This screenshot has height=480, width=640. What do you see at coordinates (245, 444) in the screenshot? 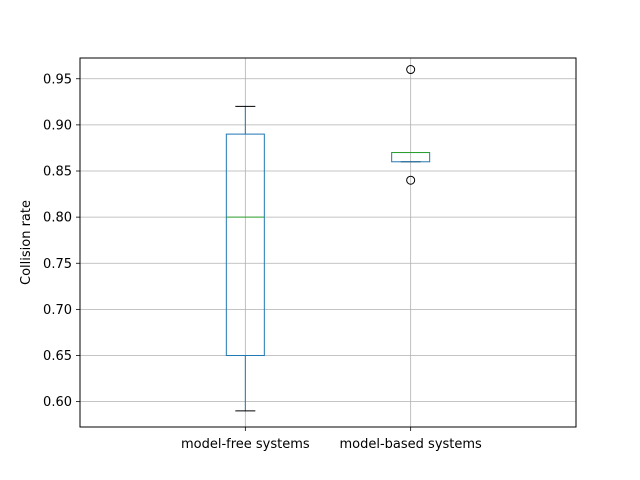
I see `x-tick-label: model-free systems` at bounding box center [245, 444].